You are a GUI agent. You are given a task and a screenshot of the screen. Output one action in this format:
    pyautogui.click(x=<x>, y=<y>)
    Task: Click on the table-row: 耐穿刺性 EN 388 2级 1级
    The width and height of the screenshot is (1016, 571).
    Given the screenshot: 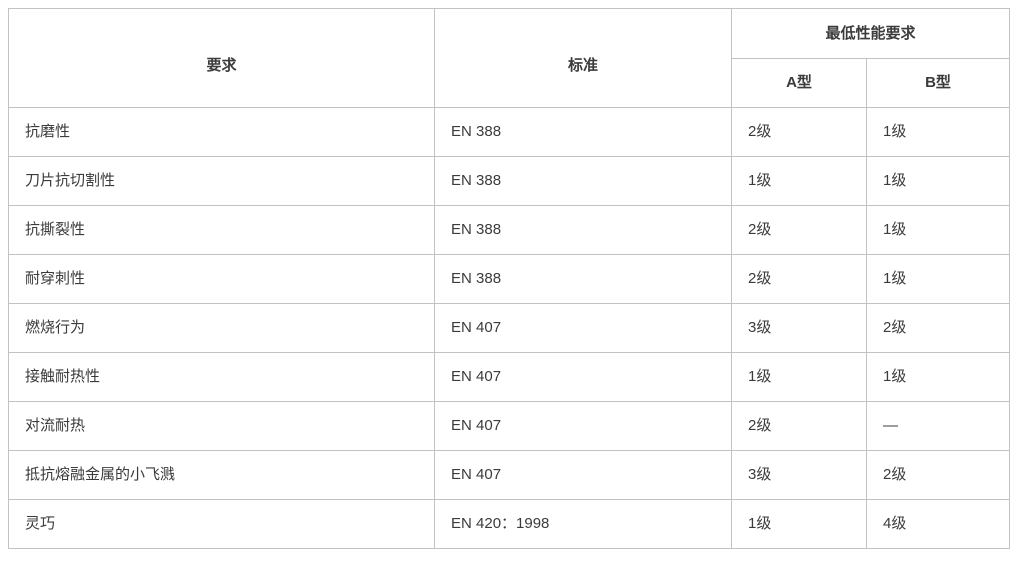 What is the action you would take?
    pyautogui.click(x=509, y=279)
    